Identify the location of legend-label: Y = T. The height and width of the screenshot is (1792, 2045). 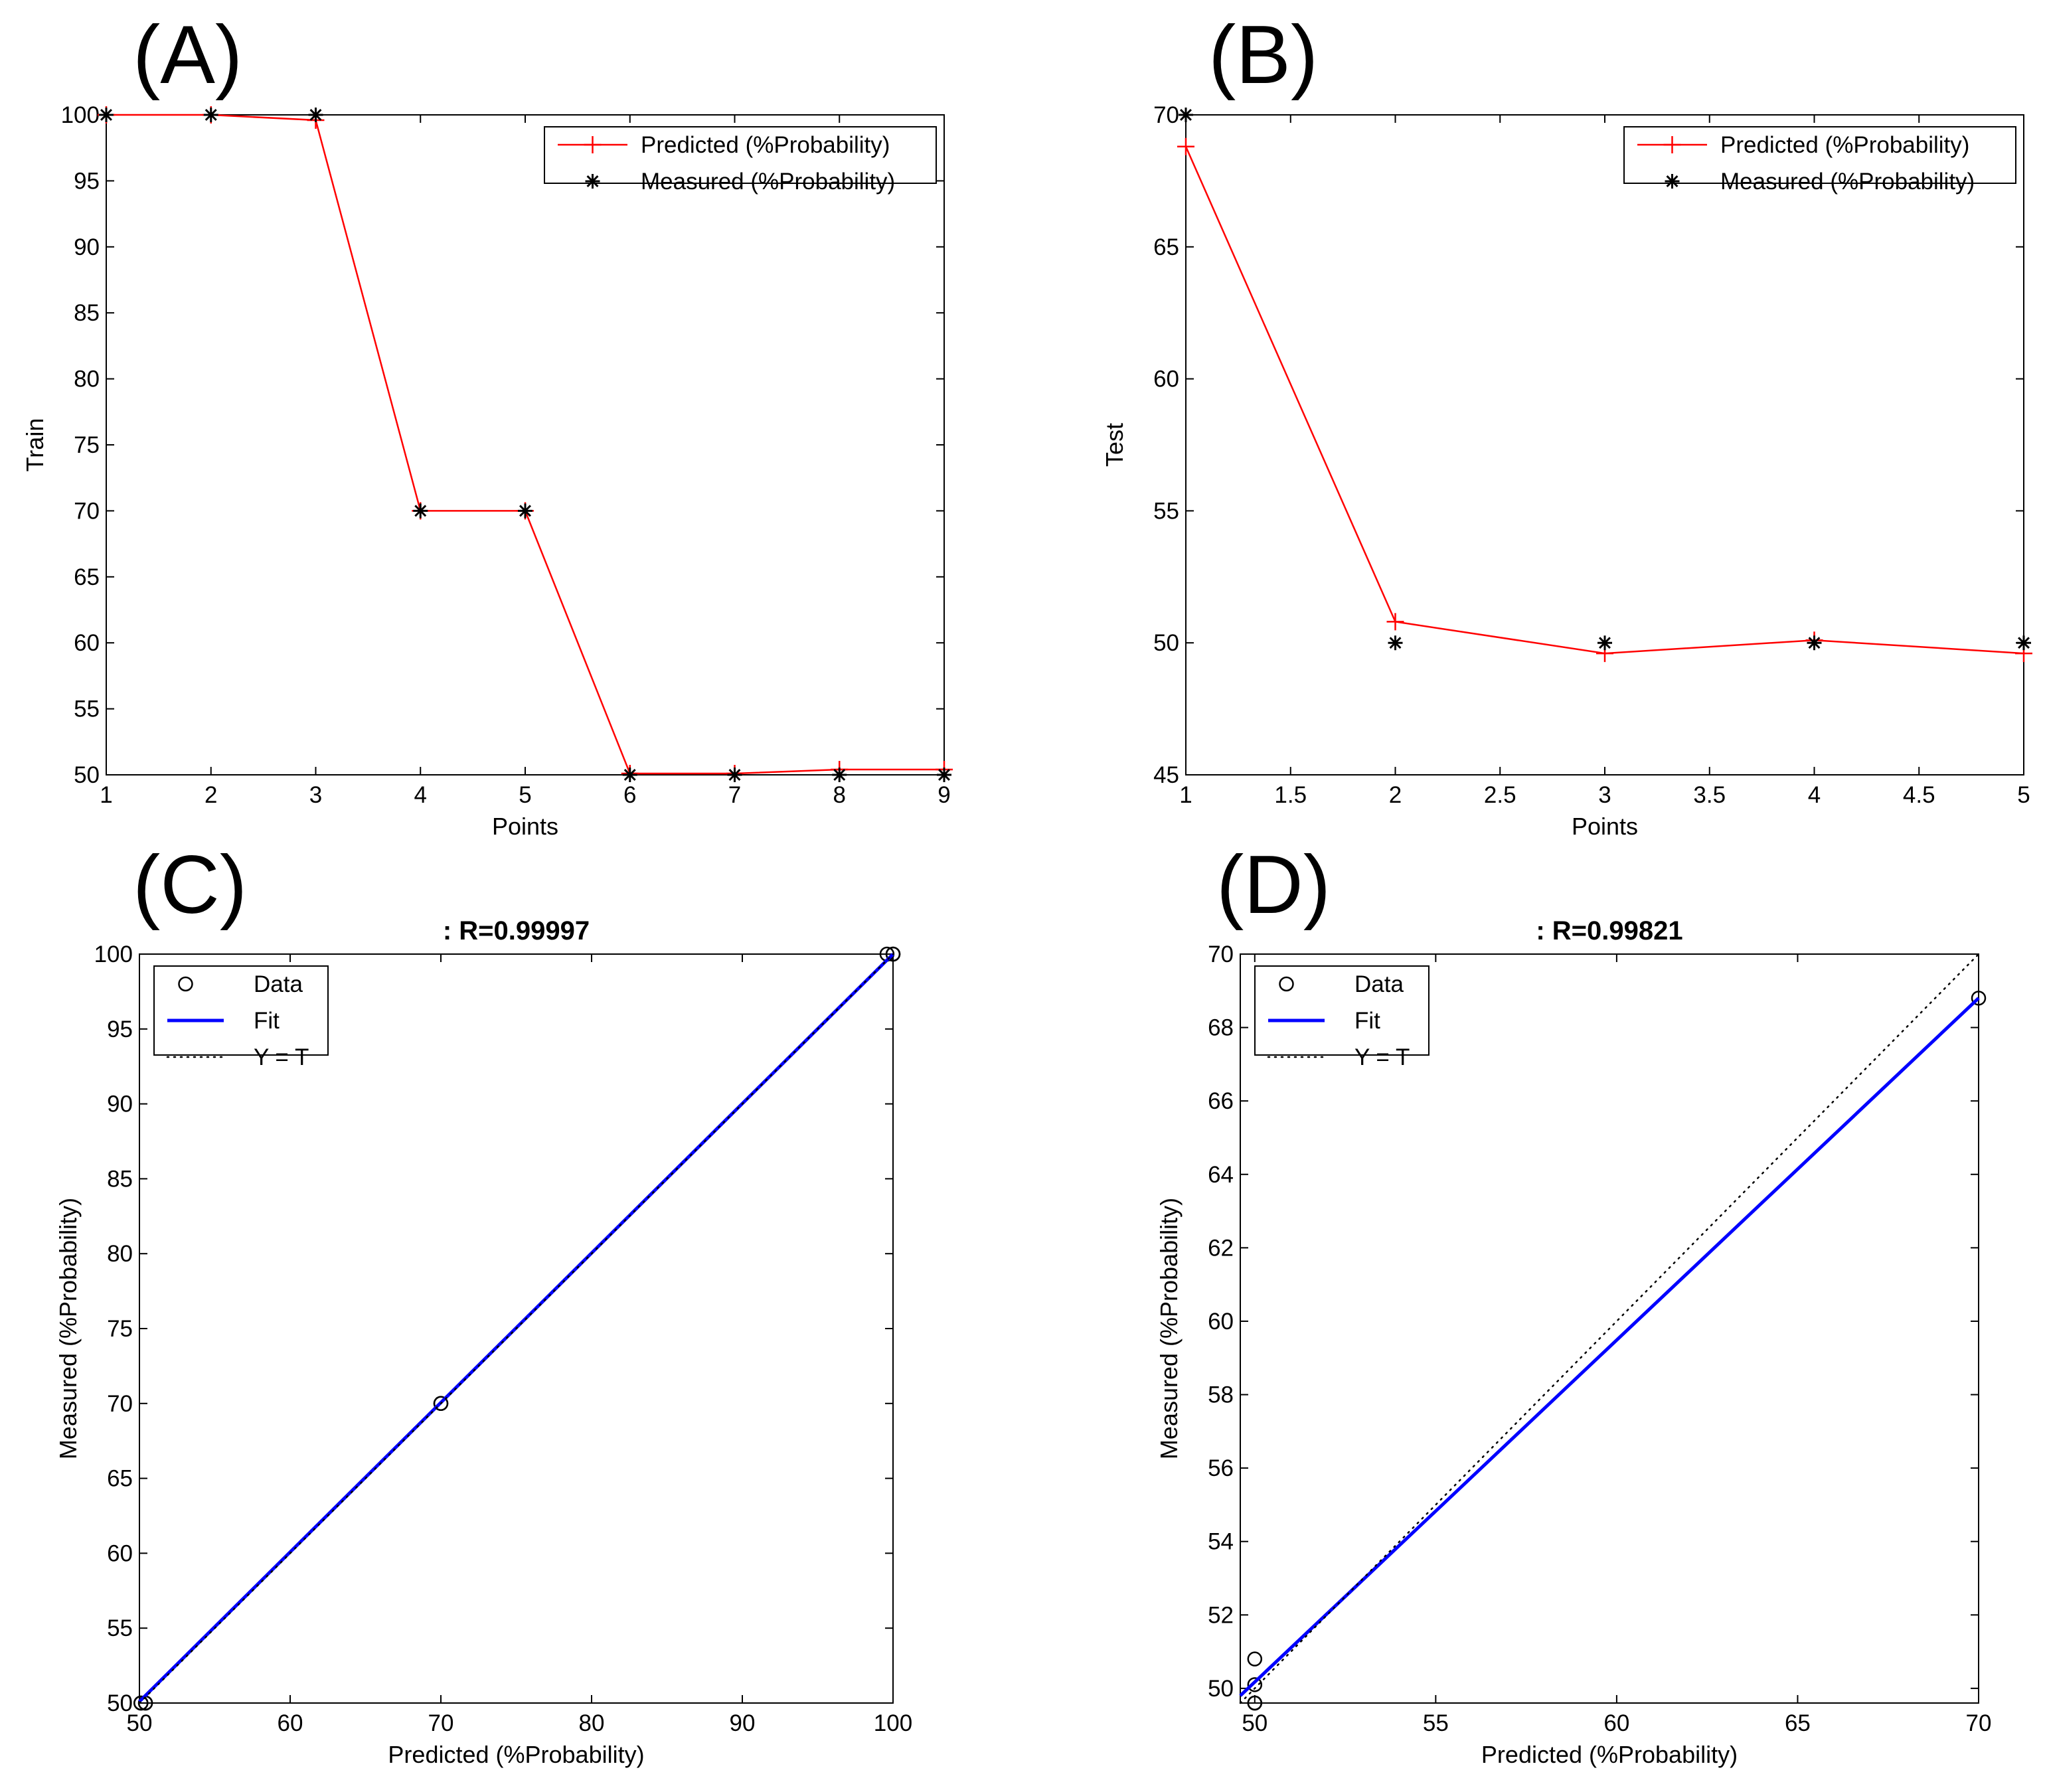
(281, 1057).